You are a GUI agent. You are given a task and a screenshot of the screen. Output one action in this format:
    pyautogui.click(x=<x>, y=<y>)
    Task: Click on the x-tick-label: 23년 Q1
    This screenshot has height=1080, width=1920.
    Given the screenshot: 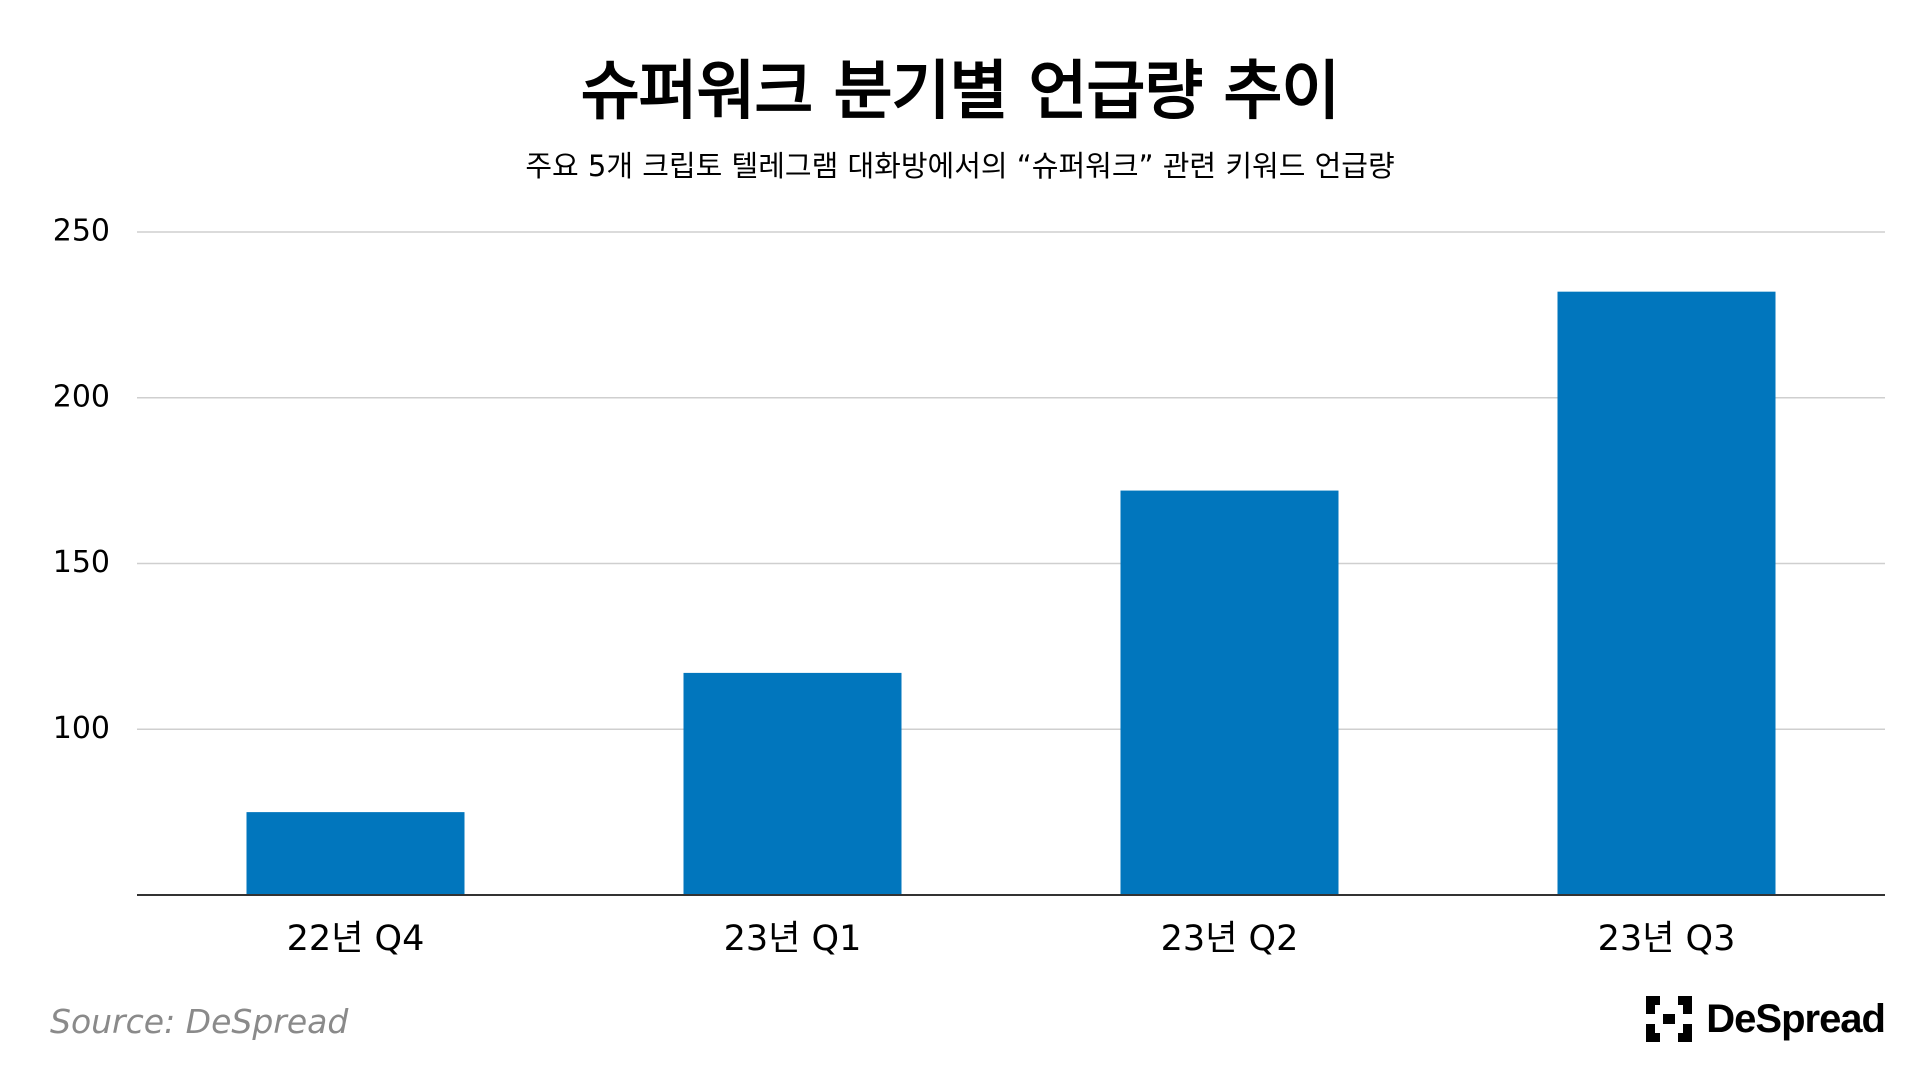 What is the action you would take?
    pyautogui.click(x=793, y=939)
    